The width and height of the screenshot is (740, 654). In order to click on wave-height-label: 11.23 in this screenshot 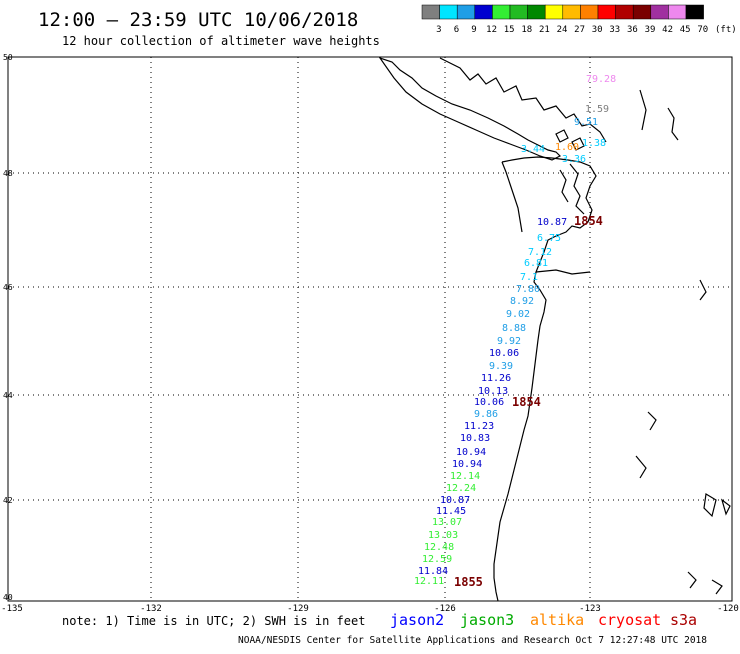, I will do `click(479, 426)`.